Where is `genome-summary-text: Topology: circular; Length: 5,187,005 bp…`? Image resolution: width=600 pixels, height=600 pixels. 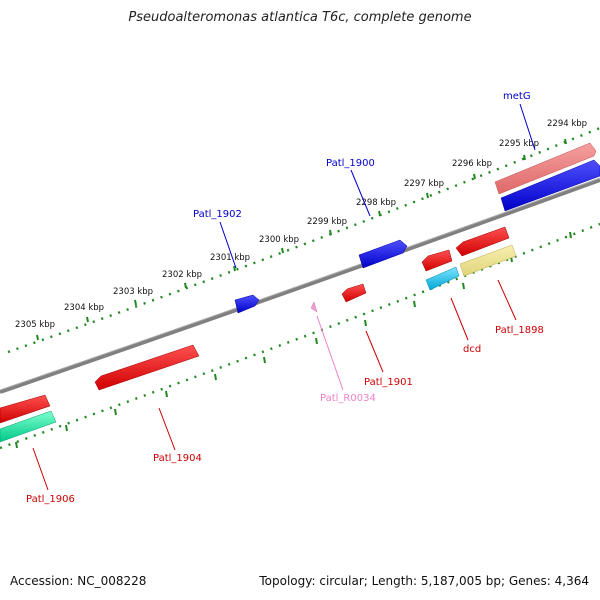 genome-summary-text: Topology: circular; Length: 5,187,005 bp… is located at coordinates (424, 581).